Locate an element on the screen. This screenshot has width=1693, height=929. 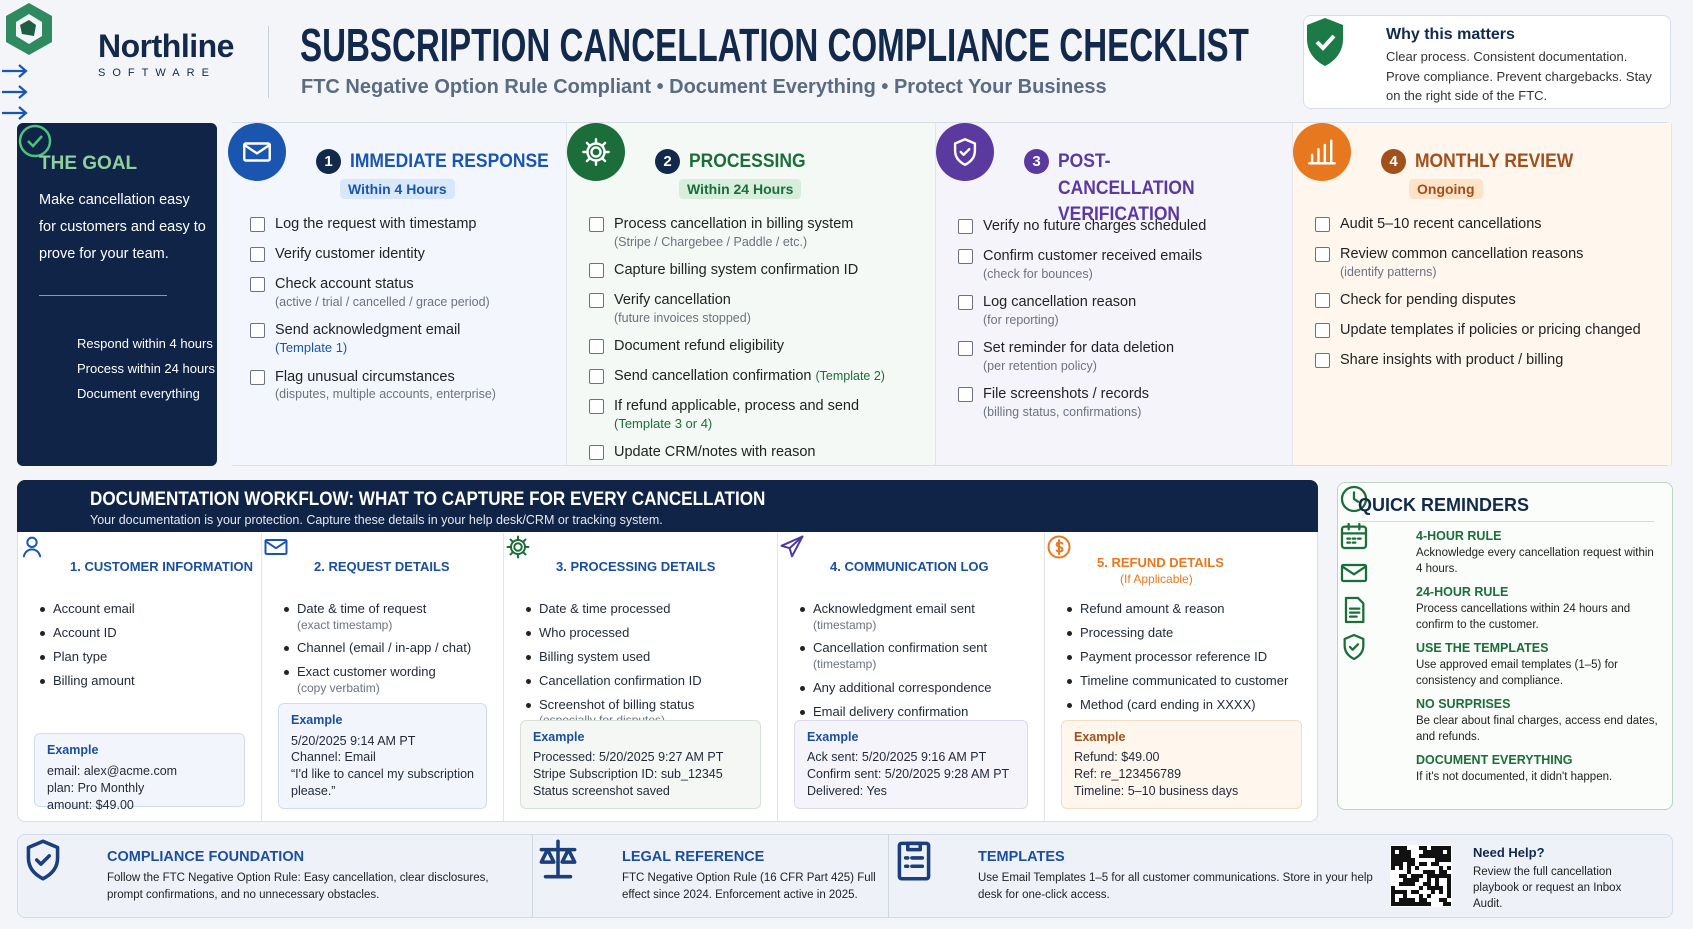
workflow-item: Any additional correspondence is located at coordinates (915, 688).